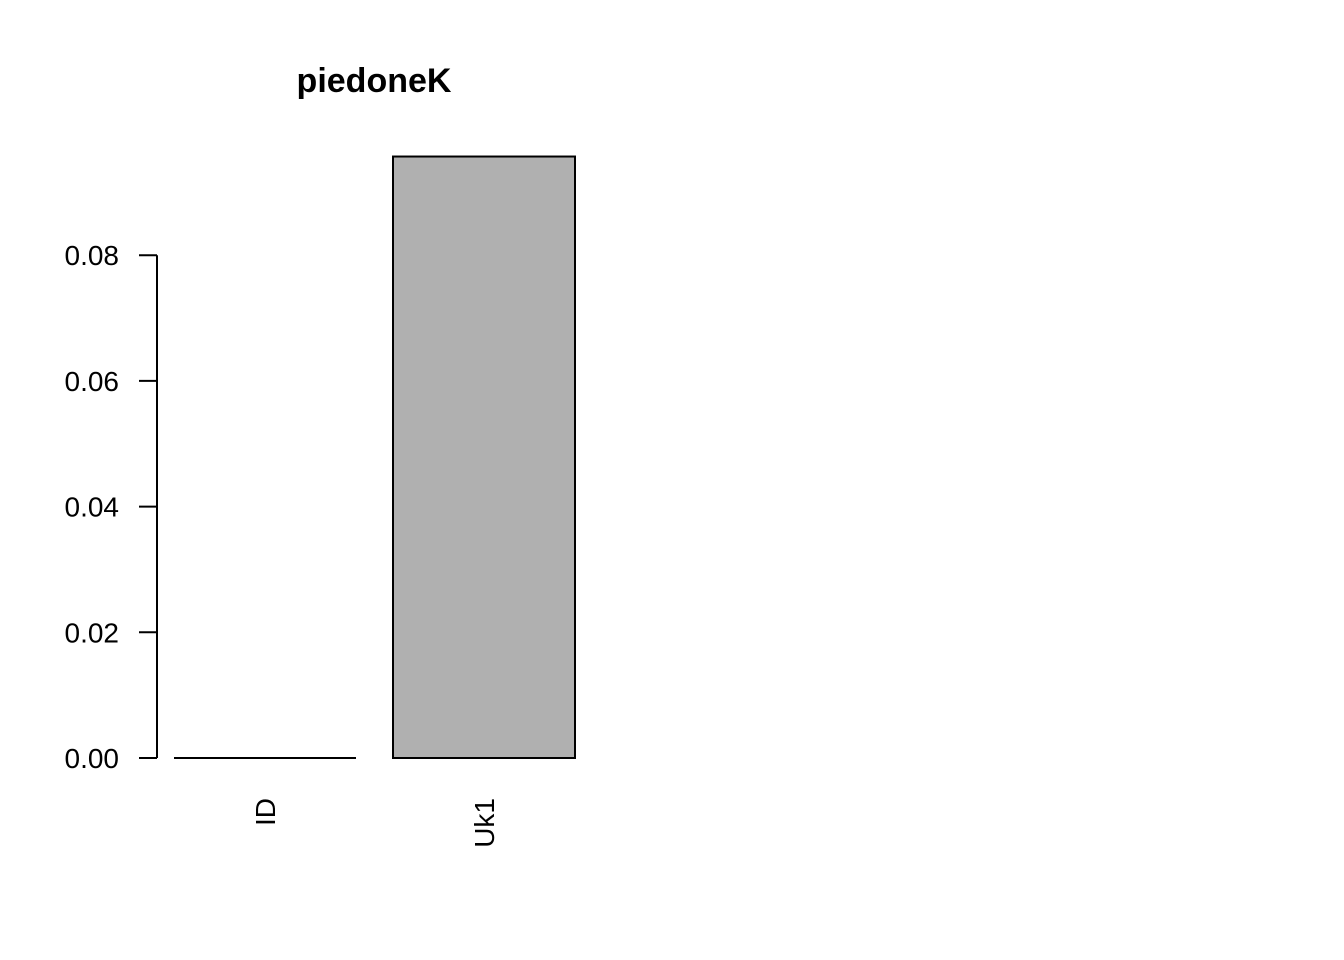  What do you see at coordinates (92, 758) in the screenshot?
I see `y-tick-label: 0.00` at bounding box center [92, 758].